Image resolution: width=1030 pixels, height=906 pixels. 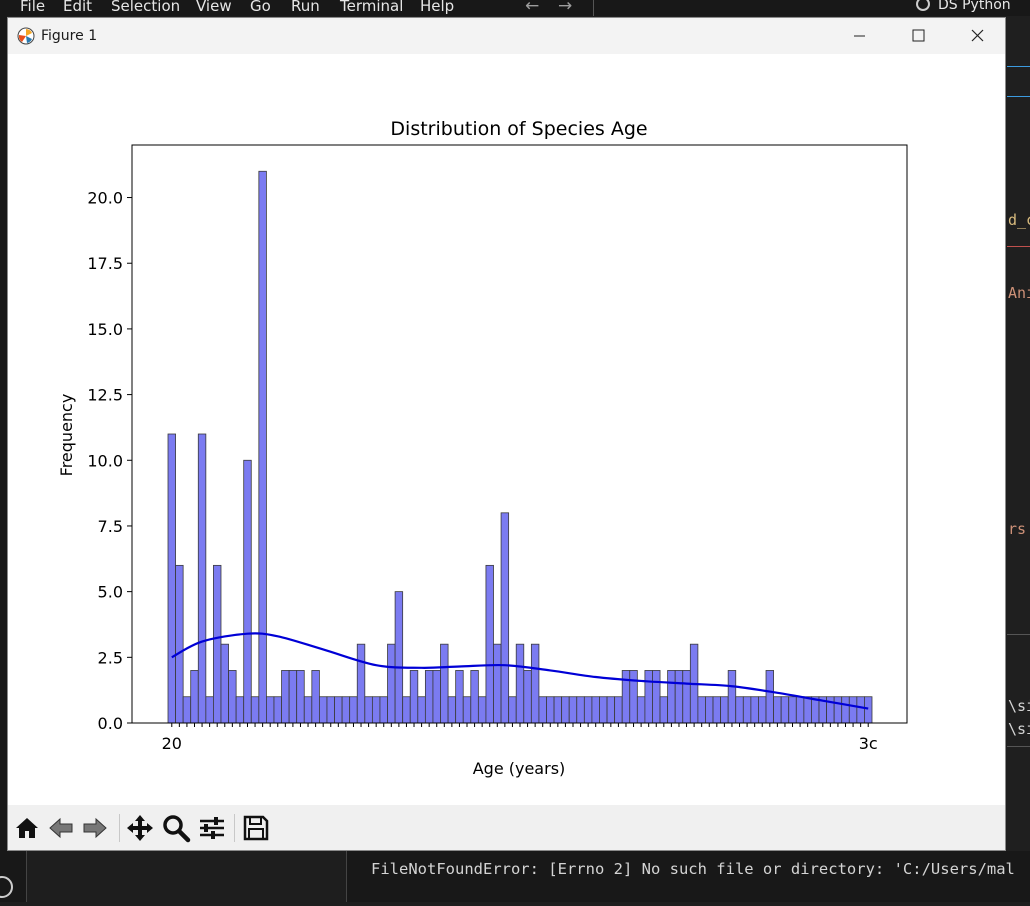 What do you see at coordinates (110, 657) in the screenshot?
I see `y-tick-label: 2.5` at bounding box center [110, 657].